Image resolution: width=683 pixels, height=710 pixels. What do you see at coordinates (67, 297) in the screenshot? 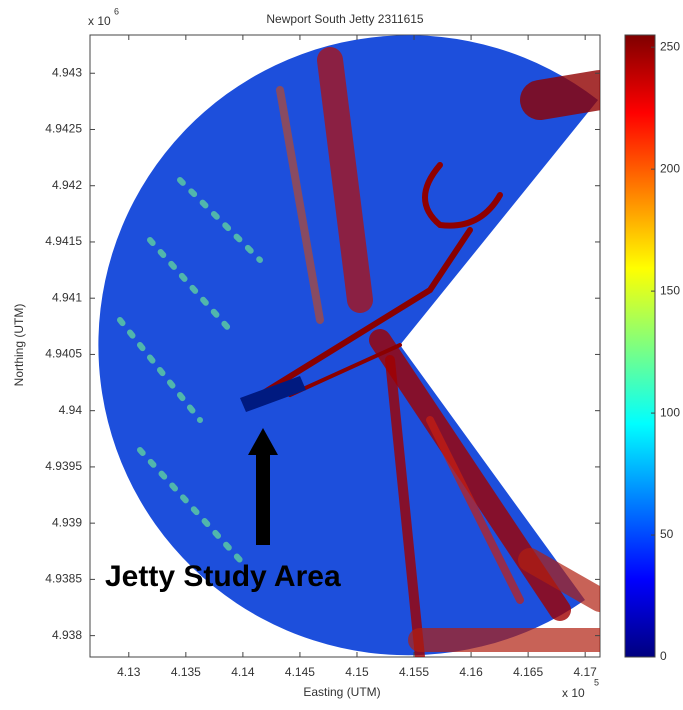
I see `y-tick-label: 4.941` at bounding box center [67, 297].